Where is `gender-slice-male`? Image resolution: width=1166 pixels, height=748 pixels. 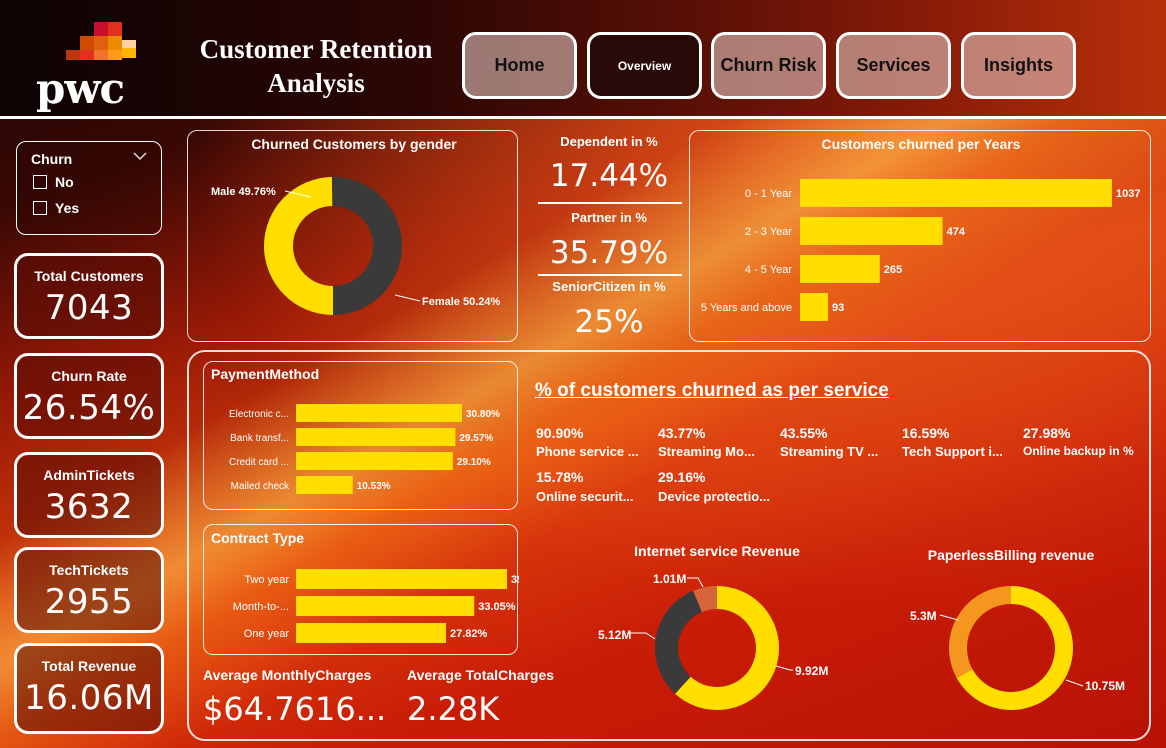
gender-slice-male is located at coordinates (298, 246).